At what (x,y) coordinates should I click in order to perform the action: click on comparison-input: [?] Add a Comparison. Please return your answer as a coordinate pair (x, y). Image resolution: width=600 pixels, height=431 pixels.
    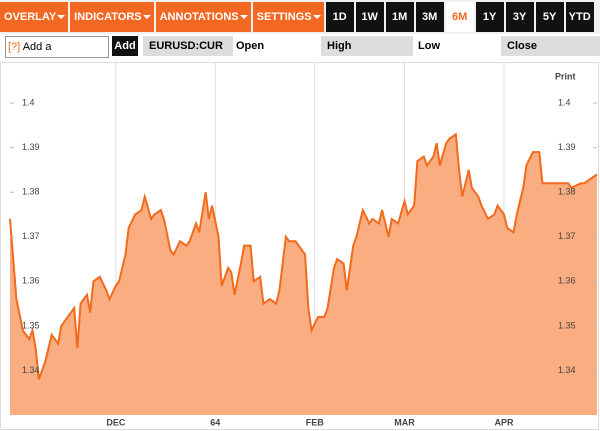
    Looking at the image, I should click on (57, 54).